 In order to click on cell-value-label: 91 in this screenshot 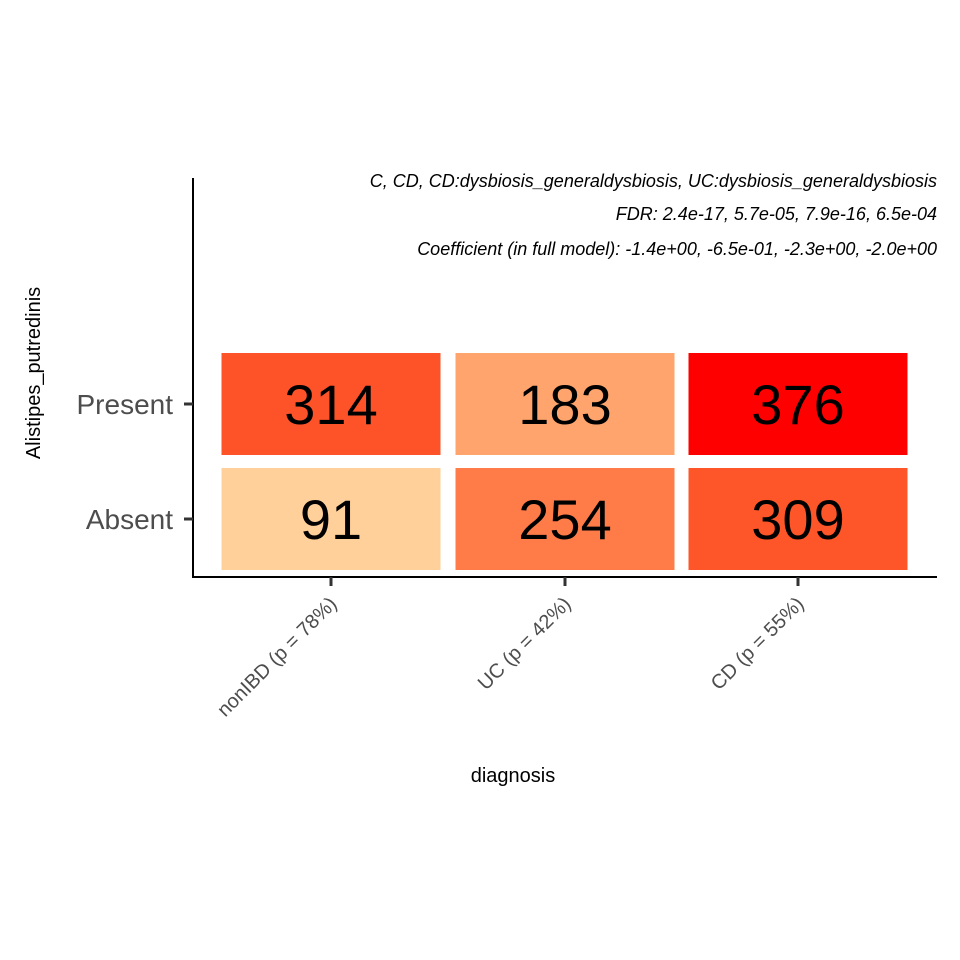, I will do `click(331, 519)`.